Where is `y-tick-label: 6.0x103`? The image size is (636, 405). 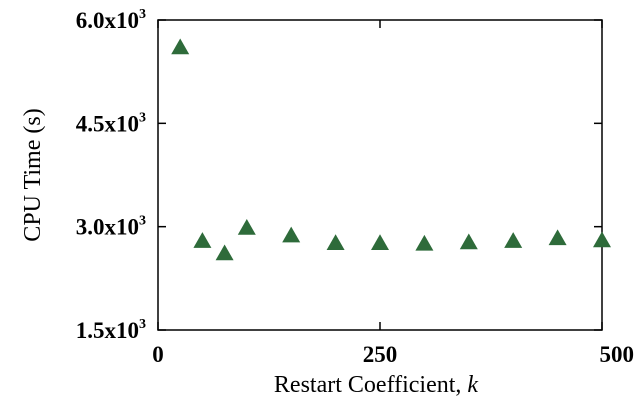
y-tick-label: 6.0x103 is located at coordinates (111, 20).